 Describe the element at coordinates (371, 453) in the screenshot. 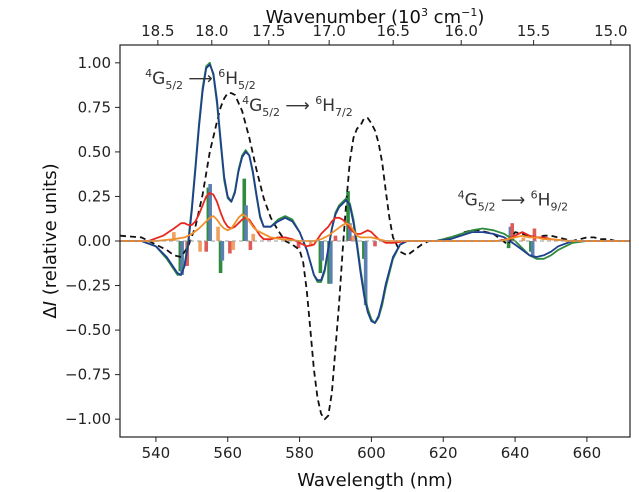

I see `x-tick-label: 600` at that location.